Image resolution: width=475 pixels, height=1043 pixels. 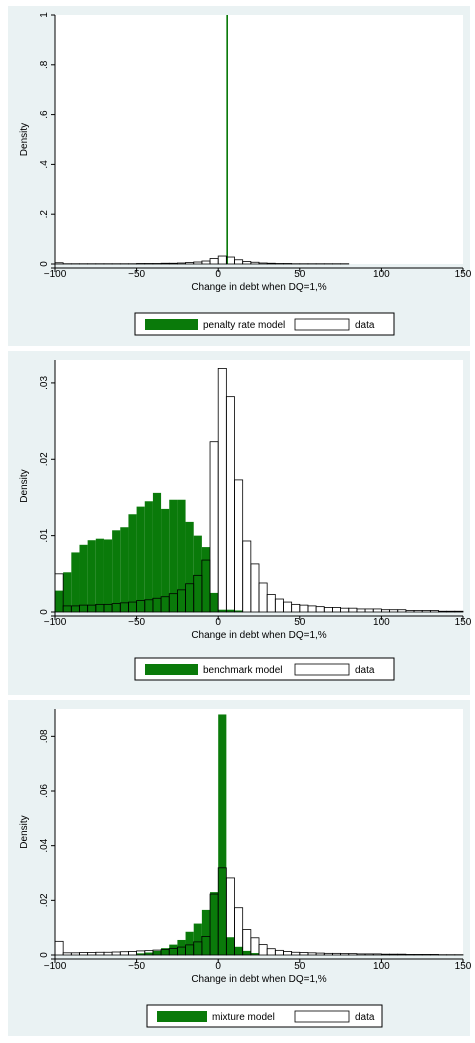 What do you see at coordinates (44, 791) in the screenshot?
I see `y-tick-label: .06` at bounding box center [44, 791].